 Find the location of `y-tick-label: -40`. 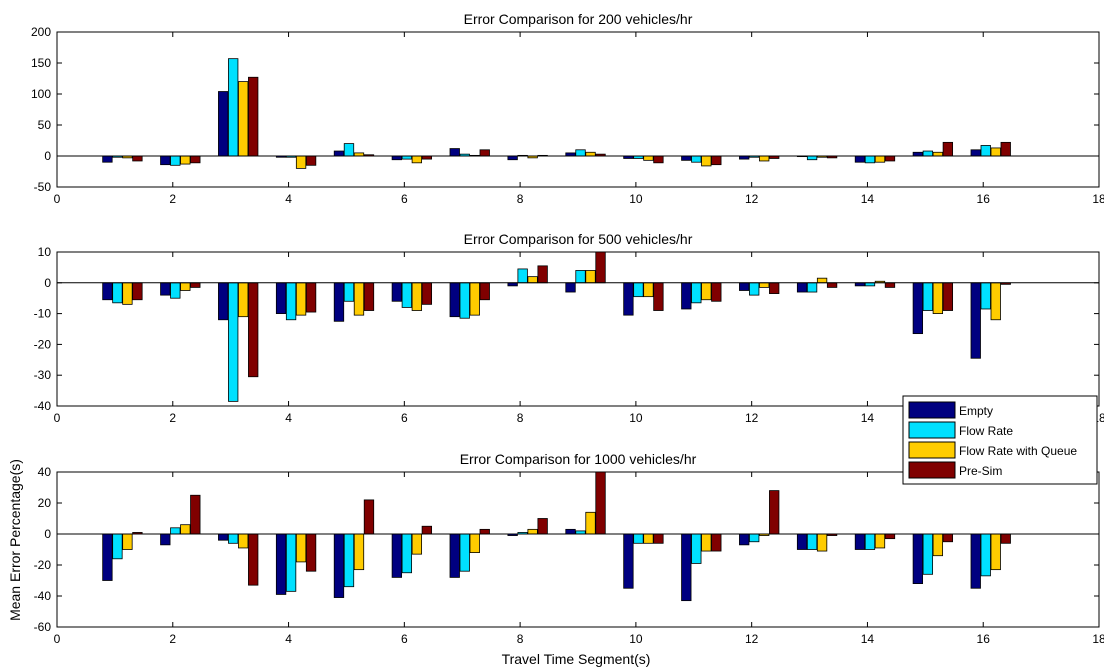

y-tick-label: -40 is located at coordinates (43, 406).